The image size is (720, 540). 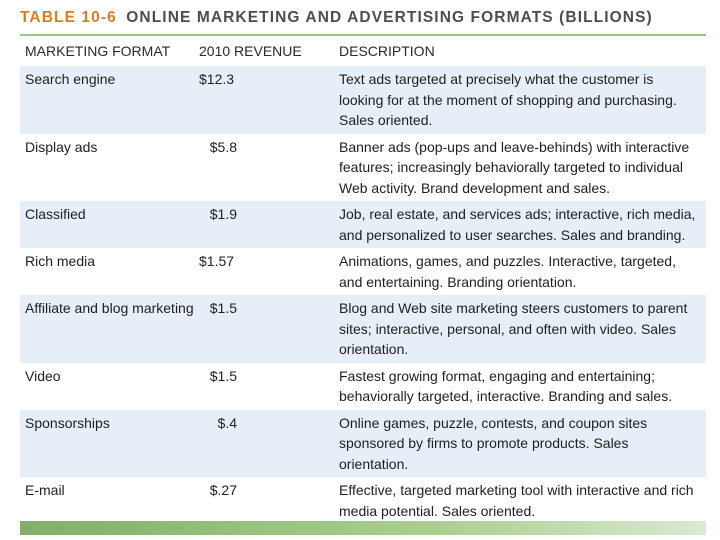 What do you see at coordinates (109, 501) in the screenshot?
I see `format-cell: E-mail` at bounding box center [109, 501].